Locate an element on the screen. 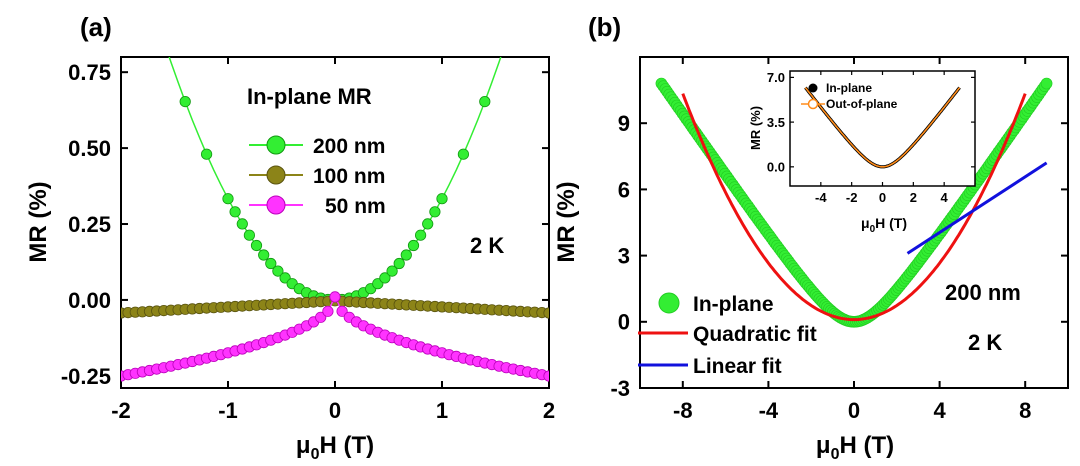 The width and height of the screenshot is (1080, 466). in-plane-point is located at coordinates (1046, 83).